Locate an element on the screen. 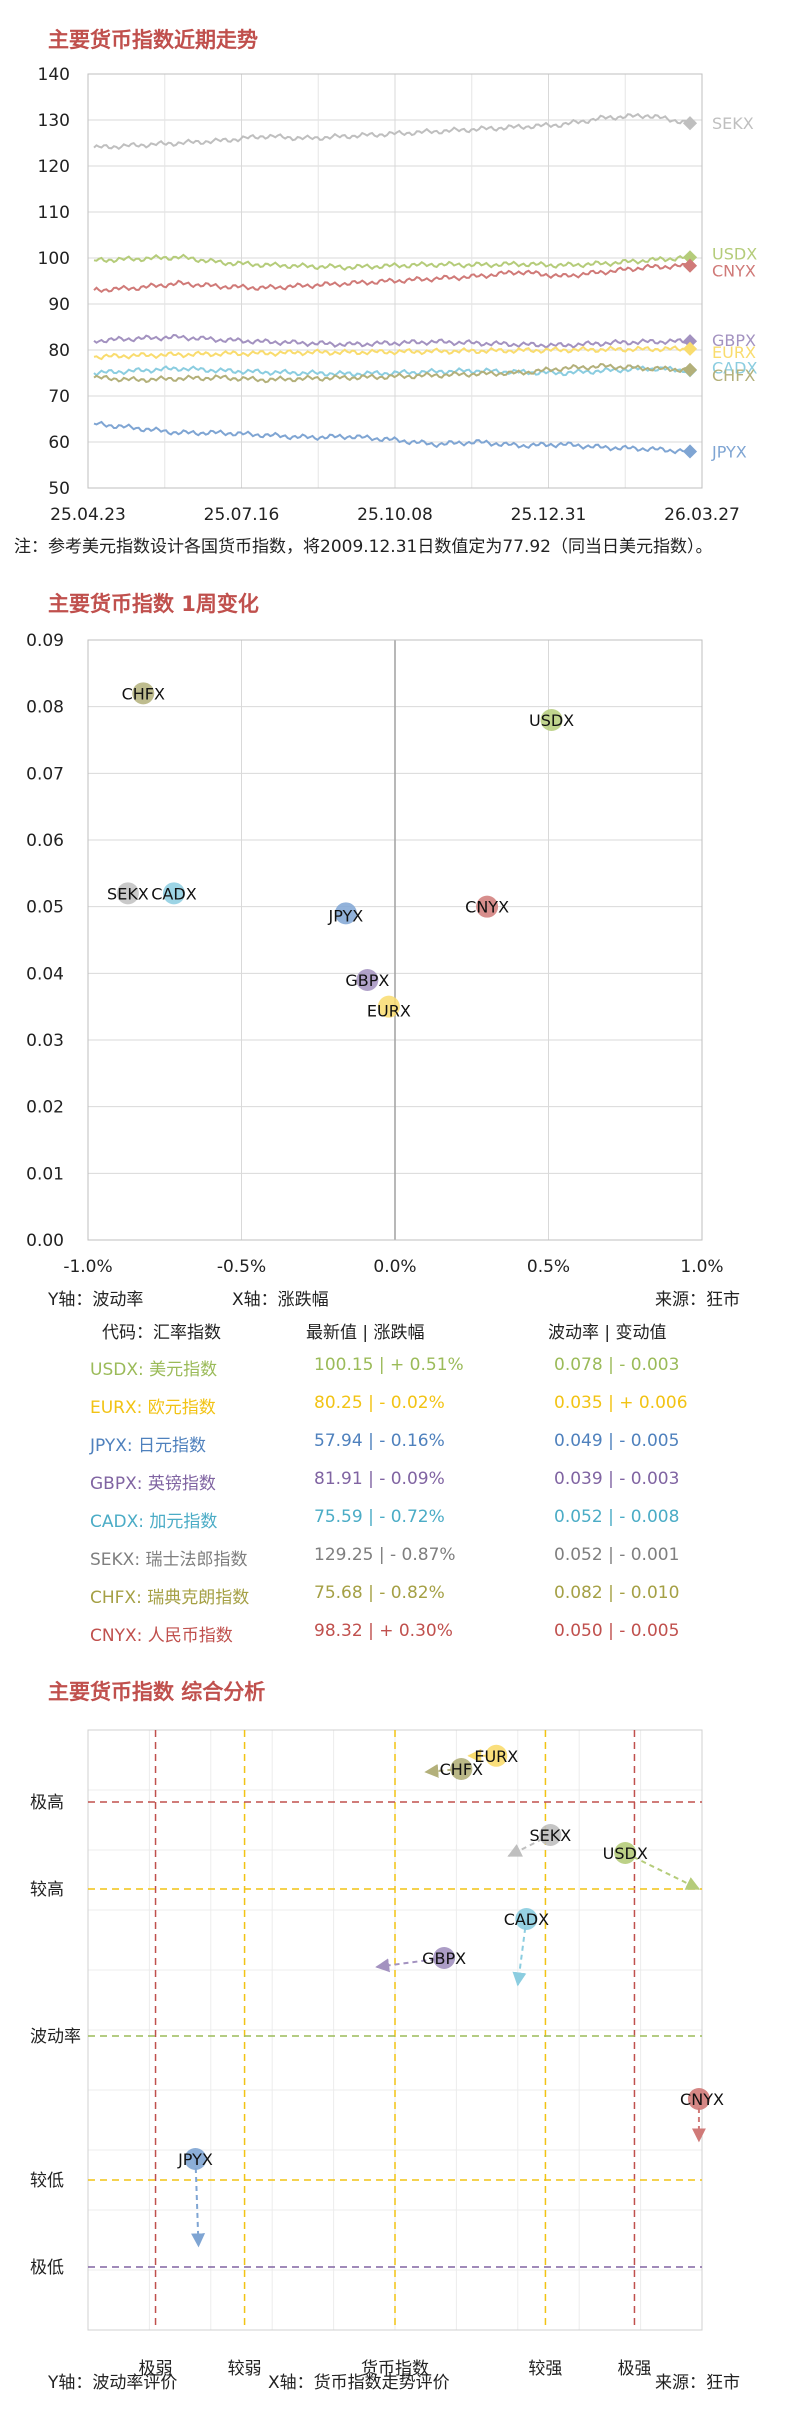  x-tick-label: 25.10.08 is located at coordinates (395, 515).